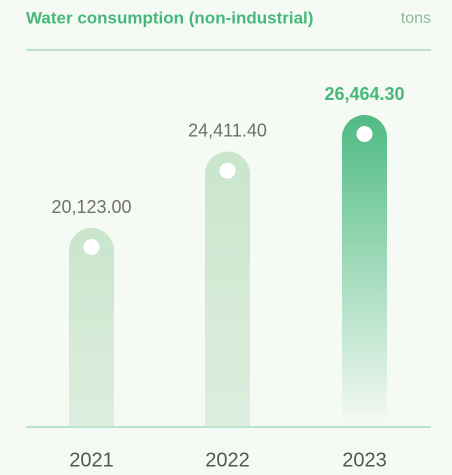 The width and height of the screenshot is (452, 475). I want to click on x-tick-label: 2023, so click(364, 460).